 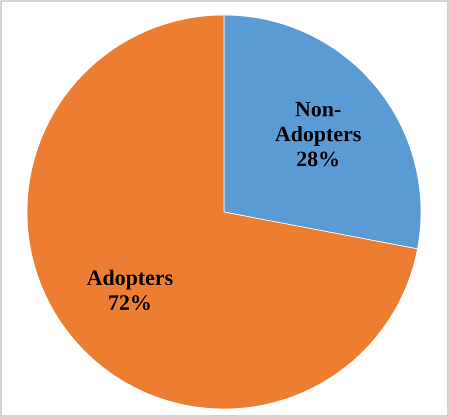 What do you see at coordinates (318, 124) in the screenshot?
I see `slice-label: Non-Adopters` at bounding box center [318, 124].